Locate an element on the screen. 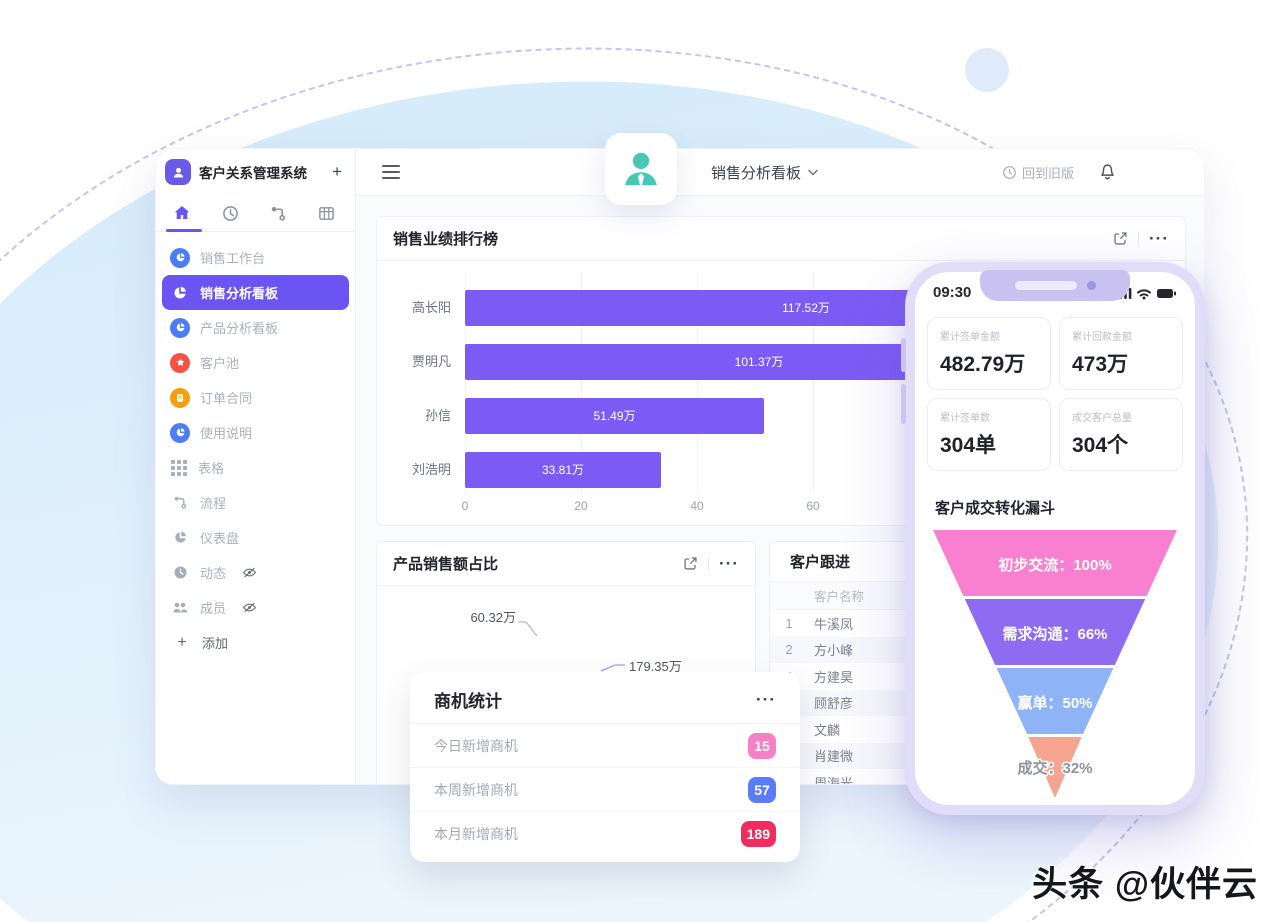  sidebar-item-flows: 流程 is located at coordinates (255, 502).